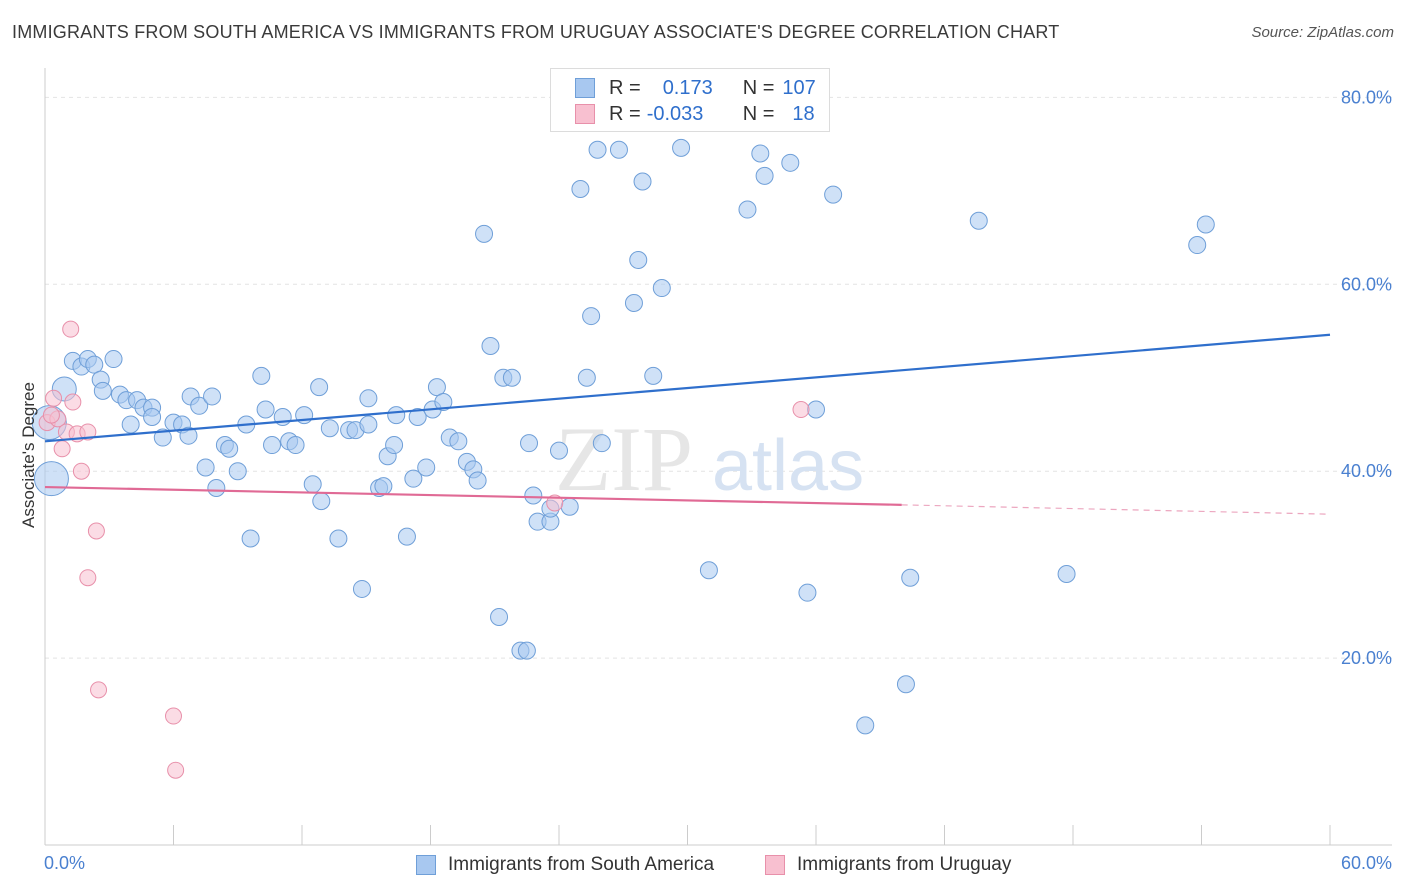 Image resolution: width=1406 pixels, height=892 pixels. I want to click on bottom-legend-swatch-uruguay, so click(775, 865).